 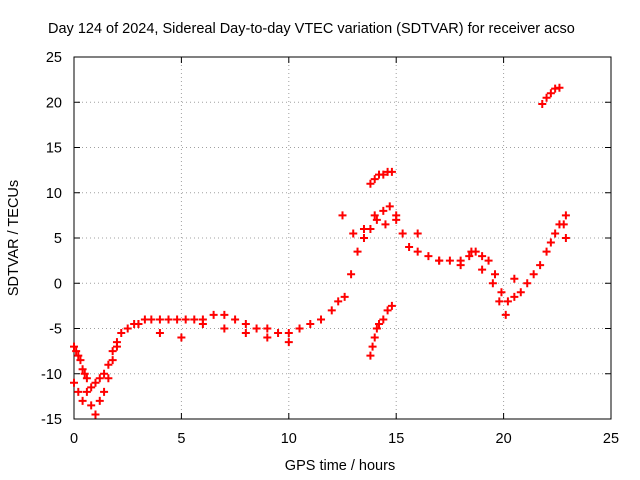 I want to click on x-tick-label: 25, so click(x=611, y=439).